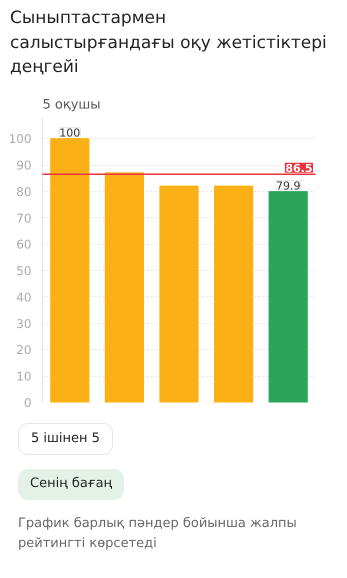 The width and height of the screenshot is (347, 578). Describe the element at coordinates (69, 133) in the screenshot. I see `data-label: 100` at that location.